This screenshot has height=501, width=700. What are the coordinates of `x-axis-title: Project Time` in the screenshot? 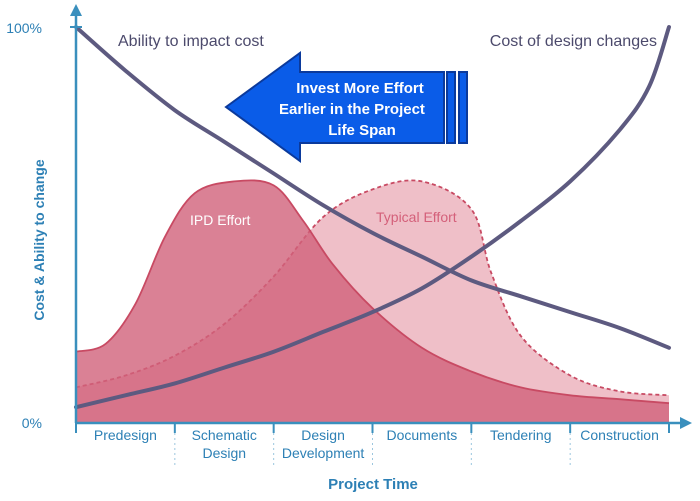 It's located at (373, 484).